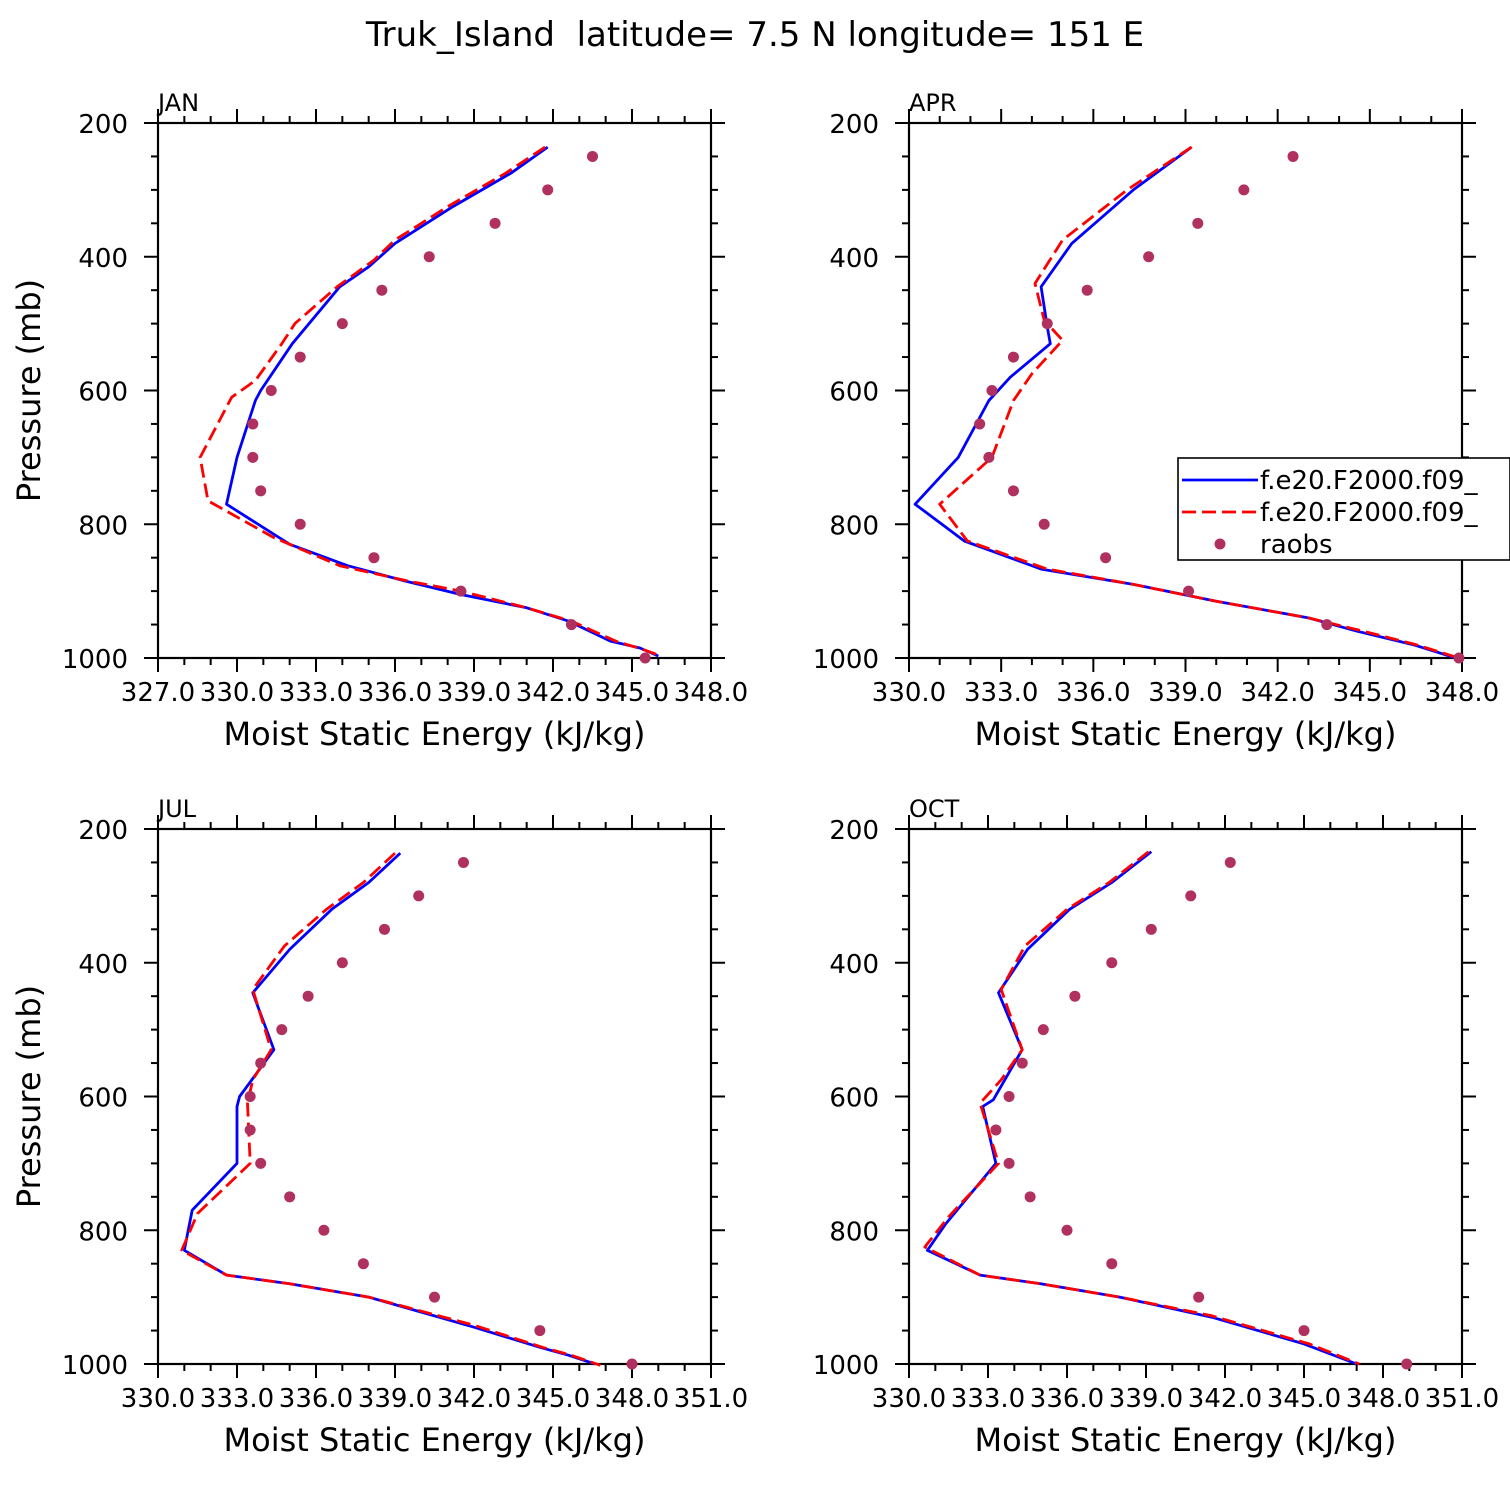 The width and height of the screenshot is (1510, 1510). I want to click on legend-marker, so click(1220, 544).